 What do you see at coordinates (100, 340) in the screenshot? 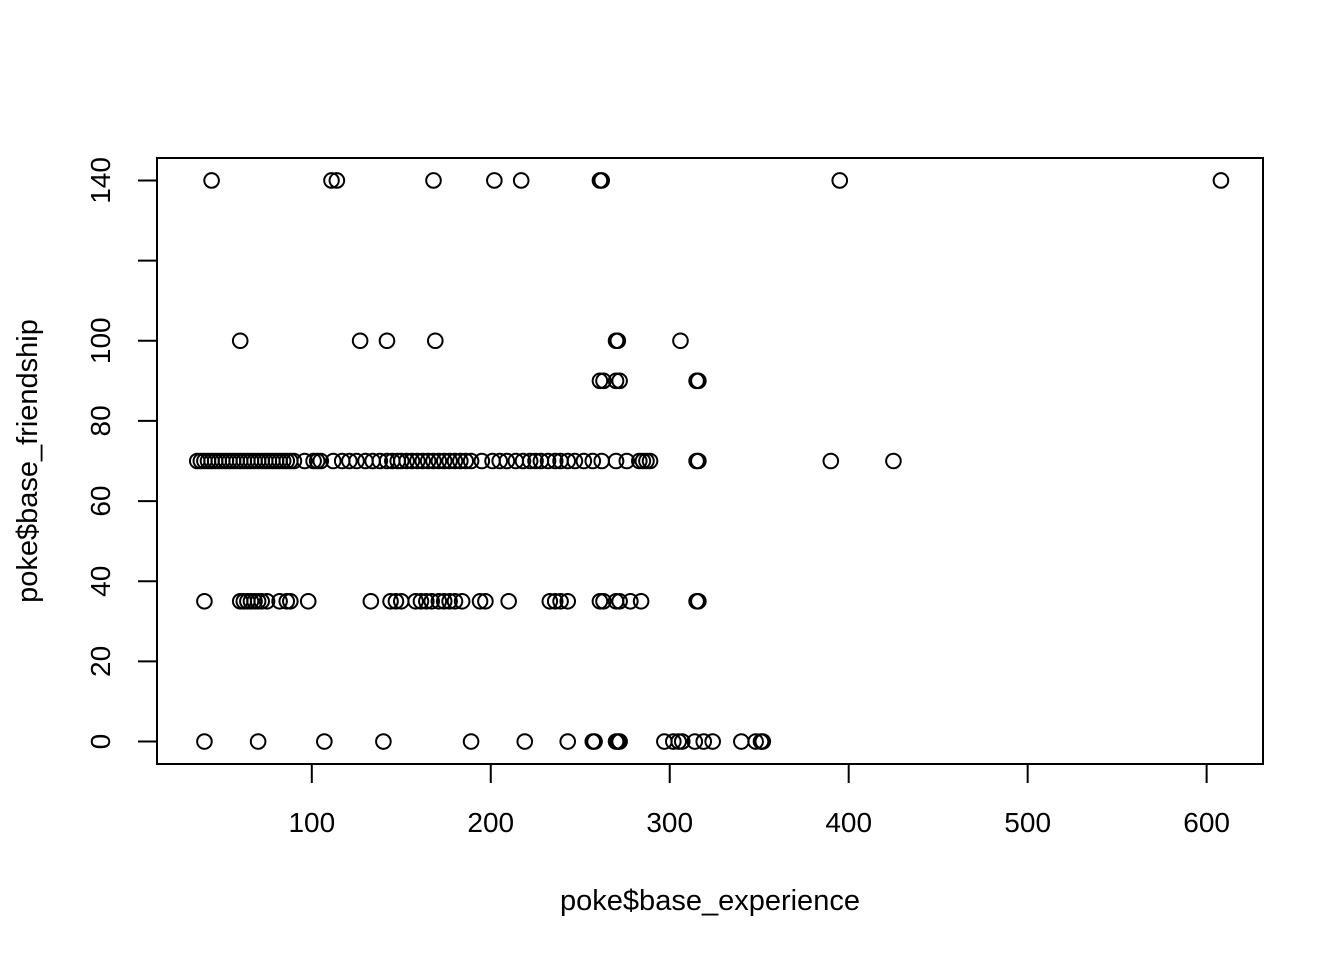
I see `y-tick-label: 100` at bounding box center [100, 340].